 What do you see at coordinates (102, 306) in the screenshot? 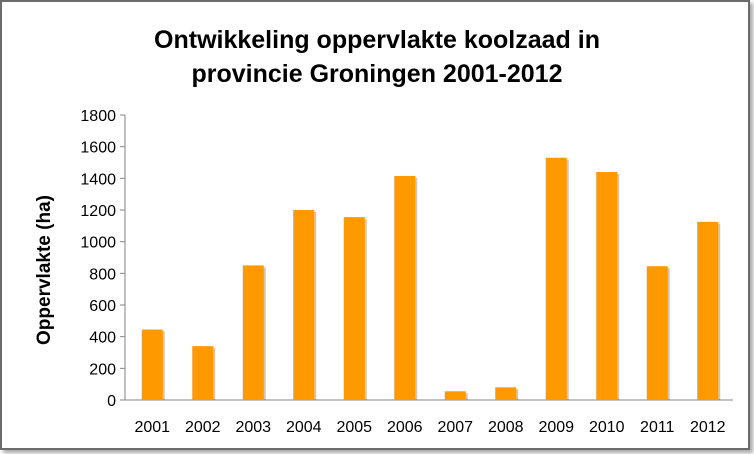
I see `y-tick-label: 600` at bounding box center [102, 306].